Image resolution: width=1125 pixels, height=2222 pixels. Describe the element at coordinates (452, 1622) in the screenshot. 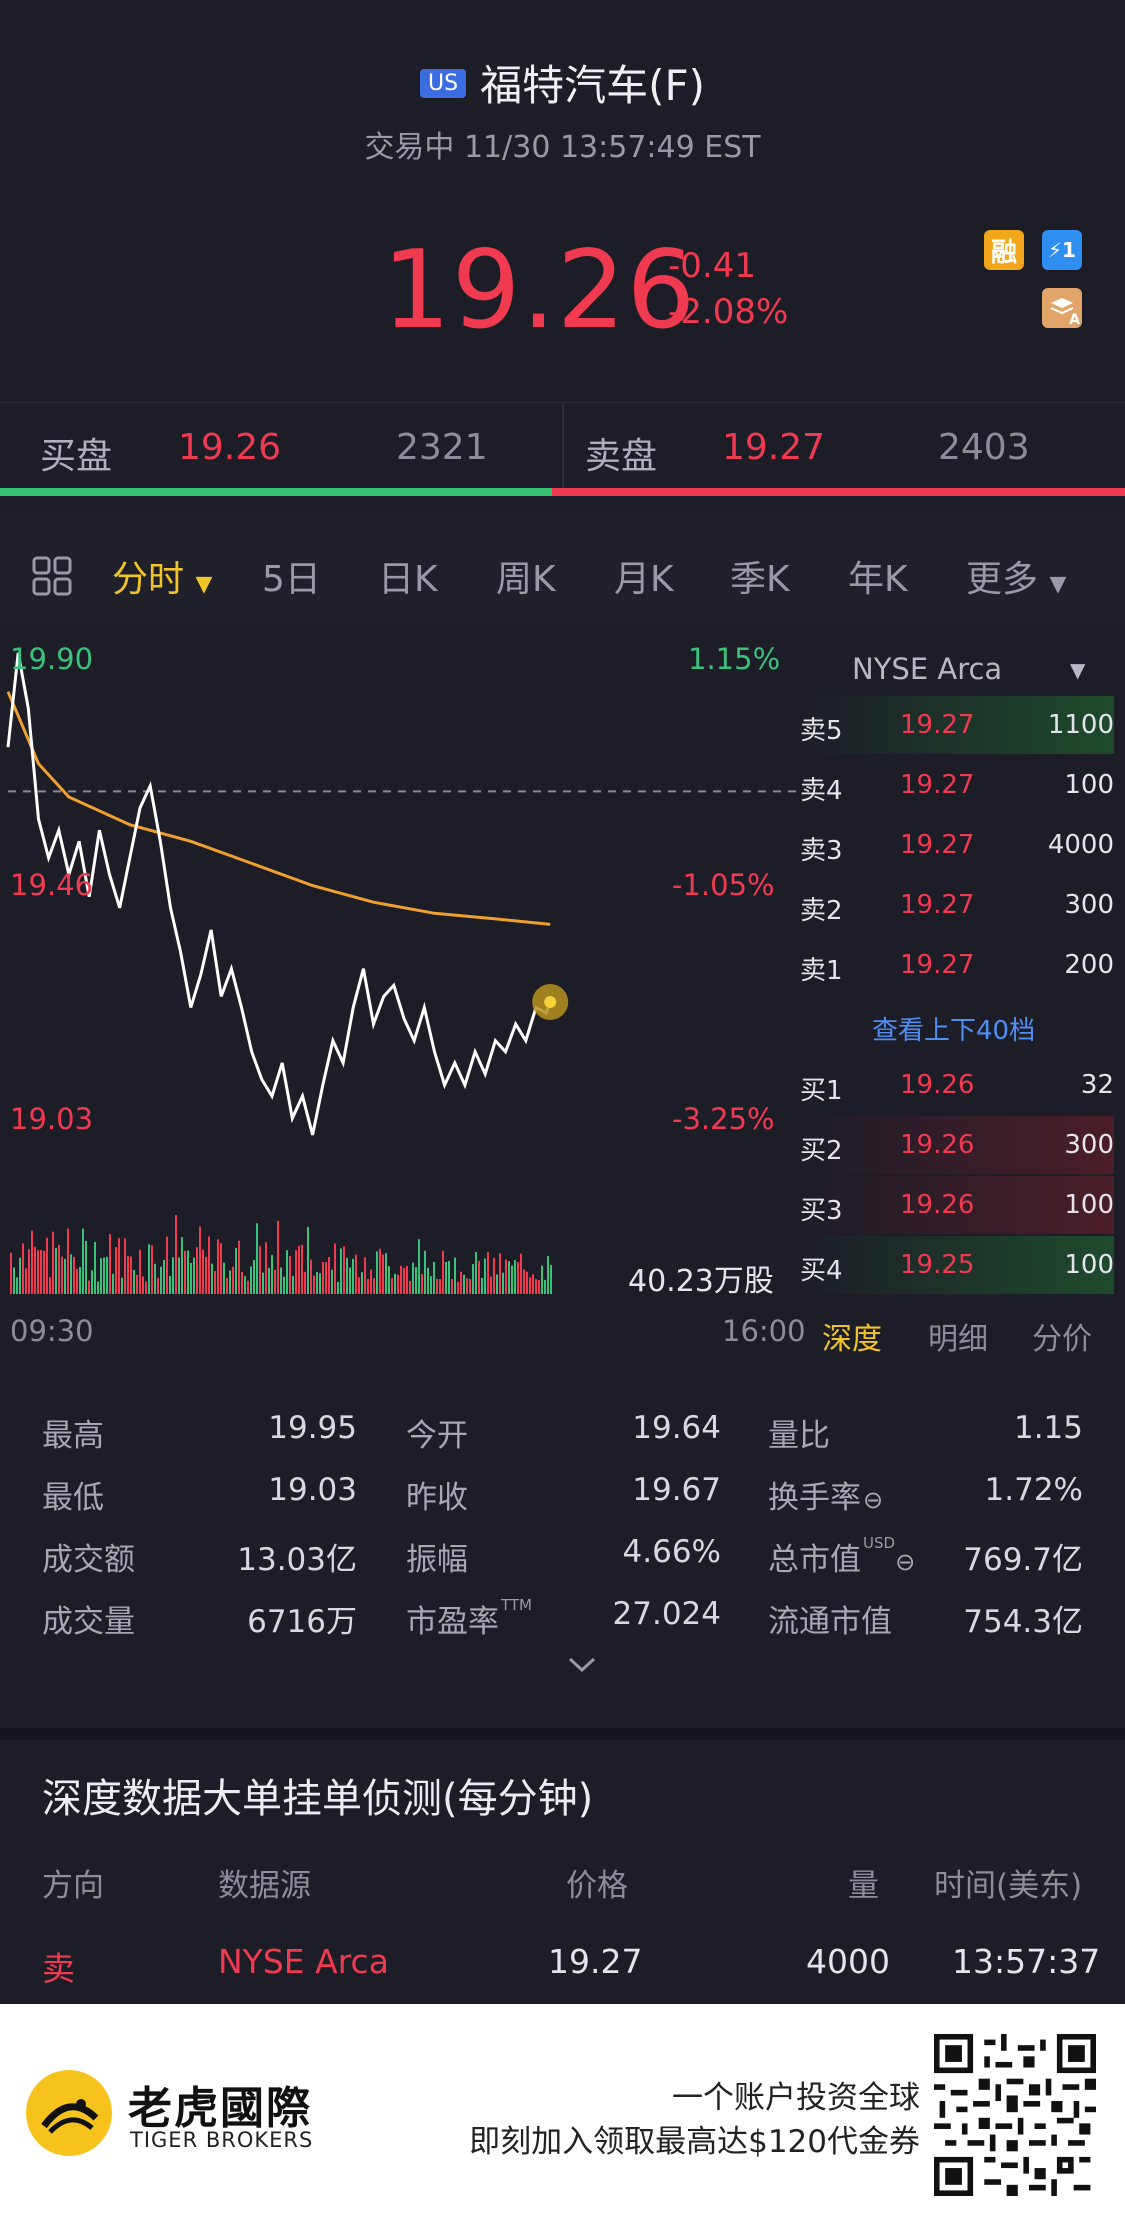

I see `stat-pe-label-text: 市盈率` at that location.